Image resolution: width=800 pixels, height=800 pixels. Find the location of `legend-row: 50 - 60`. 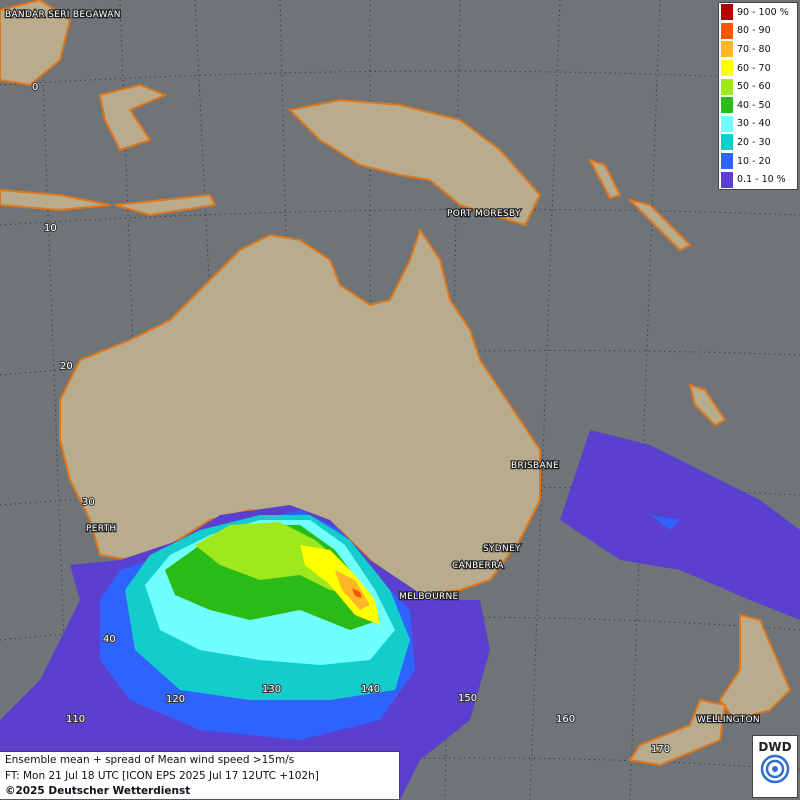

legend-row: 50 - 60 is located at coordinates (758, 86).